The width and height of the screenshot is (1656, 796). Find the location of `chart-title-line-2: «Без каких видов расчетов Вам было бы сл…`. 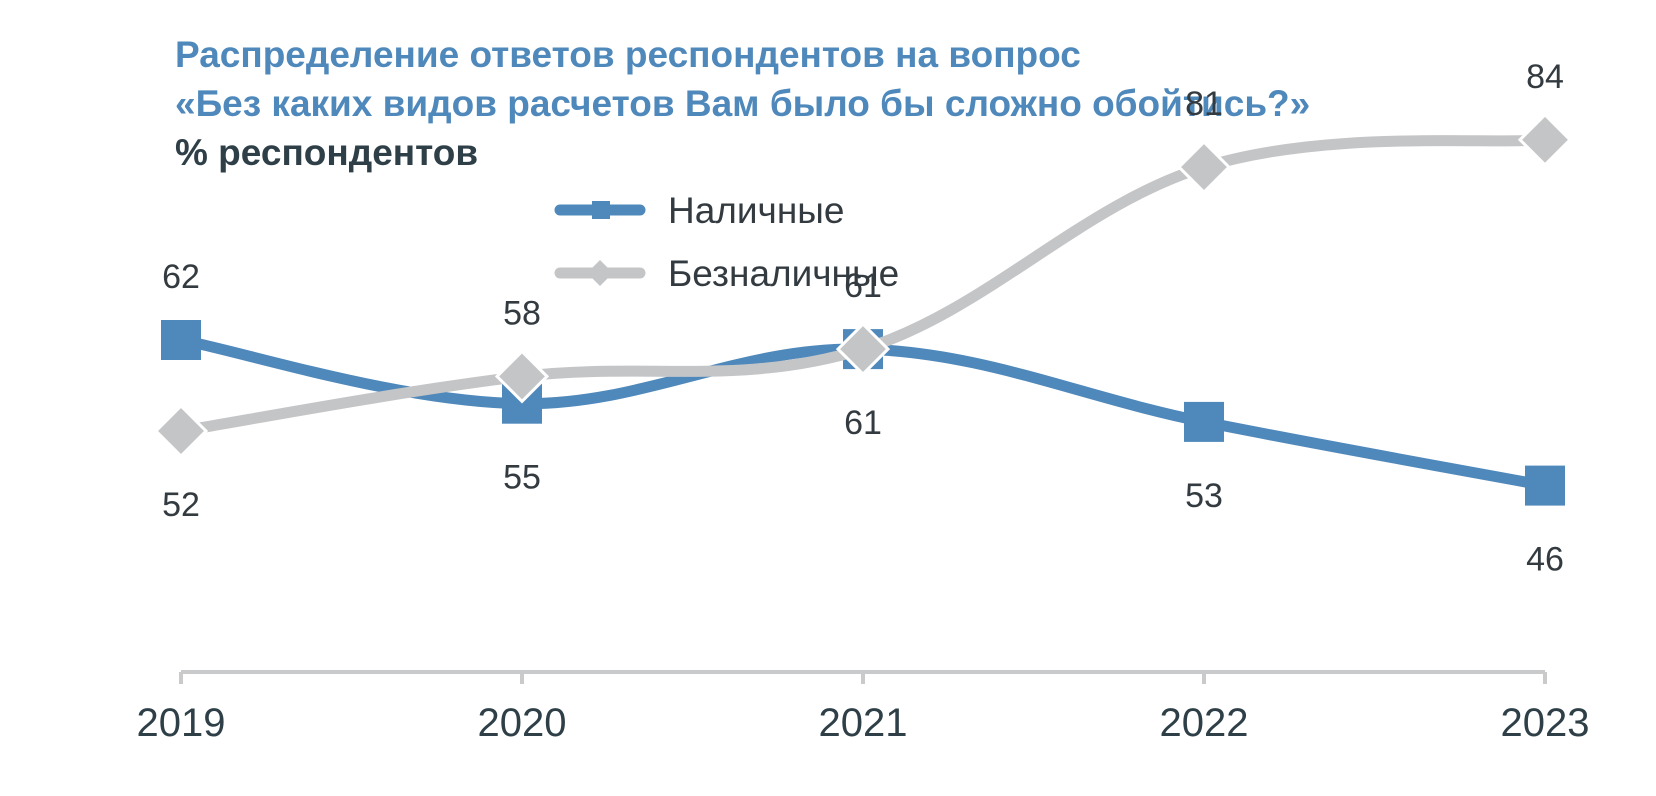

chart-title-line-2: «Без каких видов расчетов Вам было бы сл… is located at coordinates (743, 103).